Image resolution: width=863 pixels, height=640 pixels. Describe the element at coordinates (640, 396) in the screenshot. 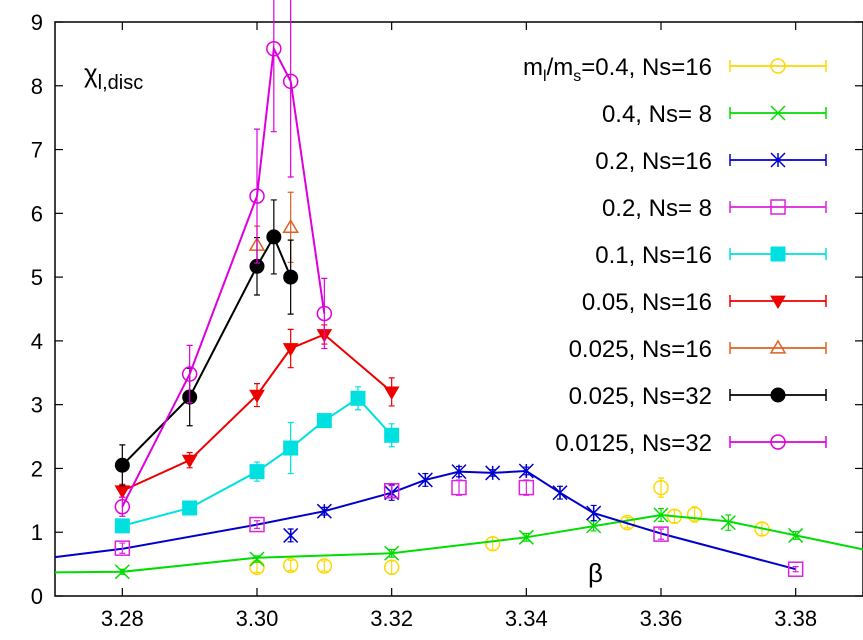

I see `legend-label: 0.025, Ns=32` at that location.